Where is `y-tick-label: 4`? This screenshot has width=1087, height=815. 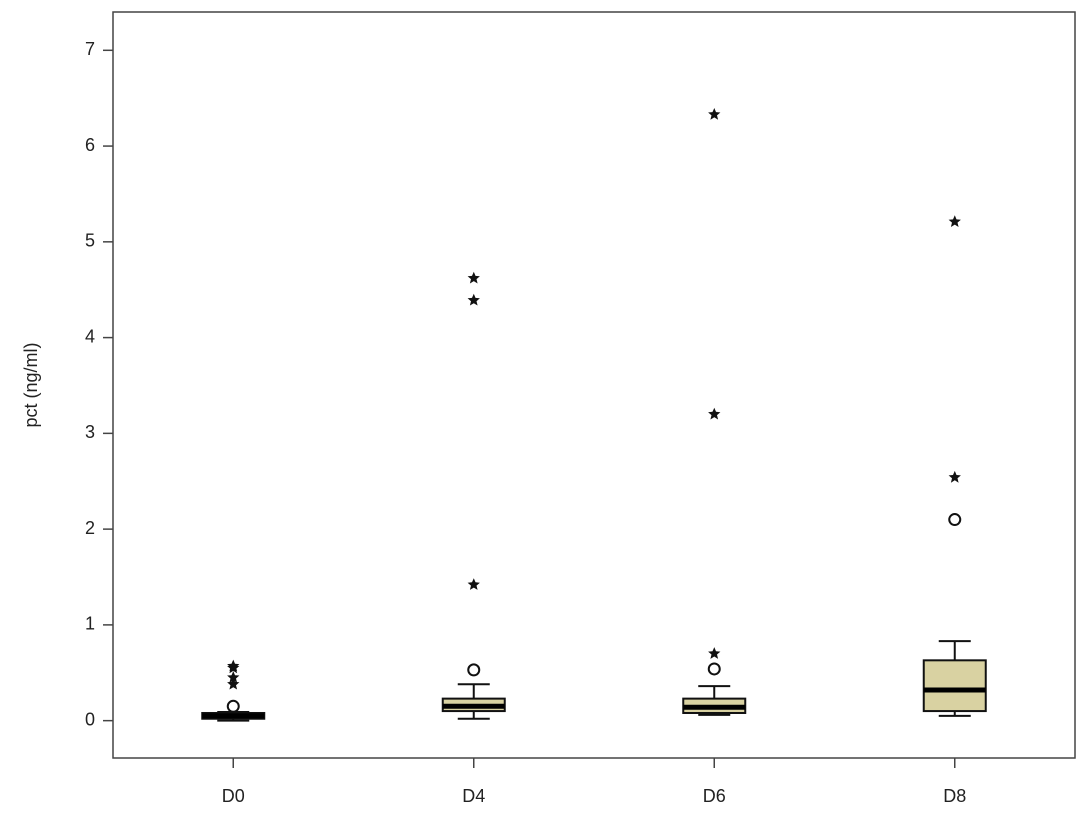
y-tick-label: 4 is located at coordinates (90, 336).